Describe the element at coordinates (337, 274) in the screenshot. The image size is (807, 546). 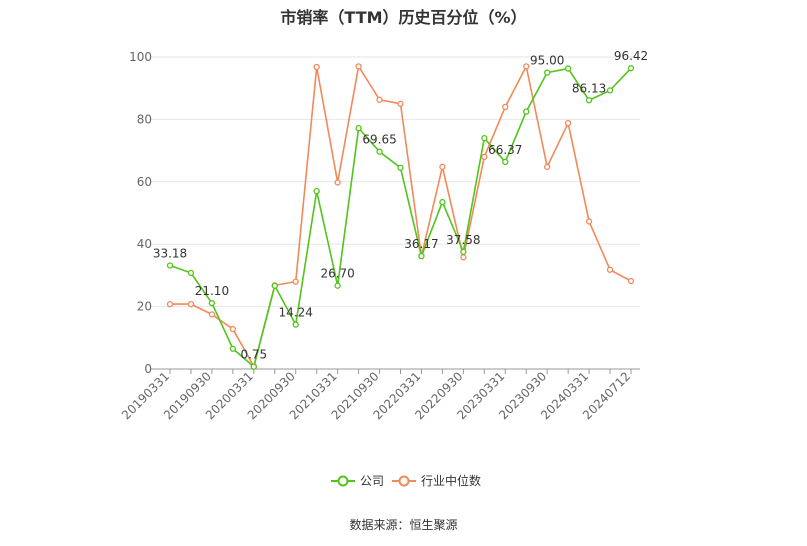
I see `data-label: 26.70` at that location.